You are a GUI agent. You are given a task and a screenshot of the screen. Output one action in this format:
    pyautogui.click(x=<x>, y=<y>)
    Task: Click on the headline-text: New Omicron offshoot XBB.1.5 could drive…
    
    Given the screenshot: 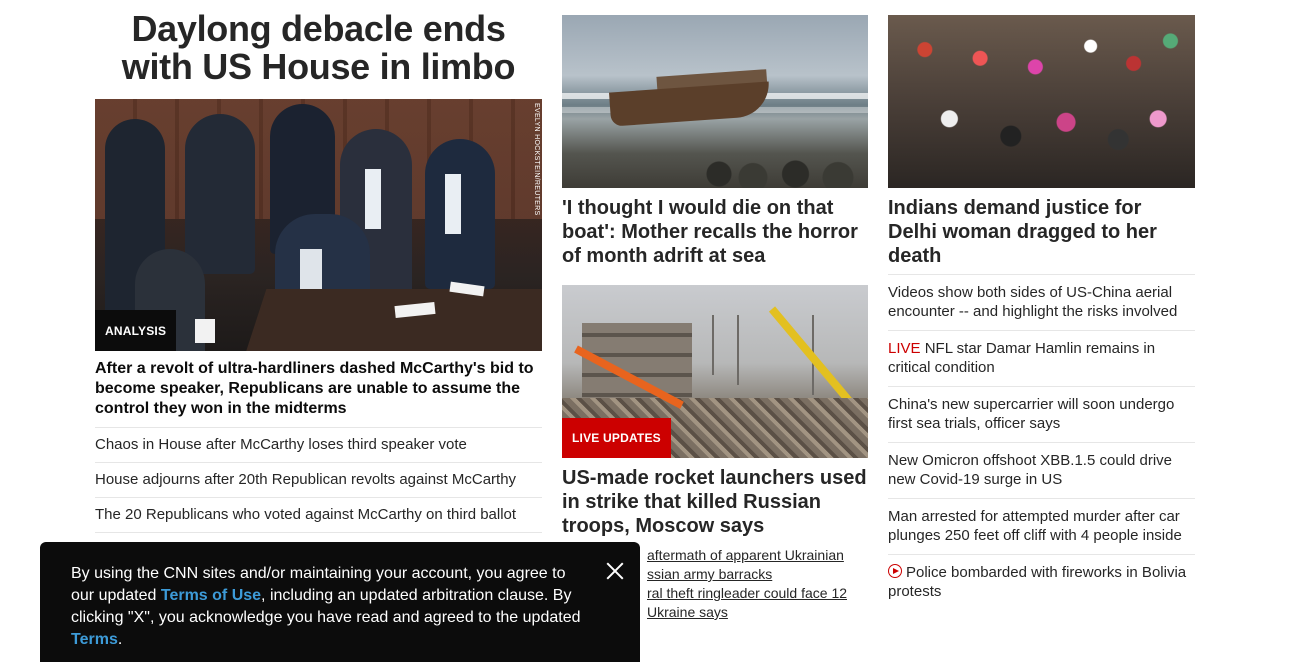 What is the action you would take?
    pyautogui.click(x=1030, y=470)
    